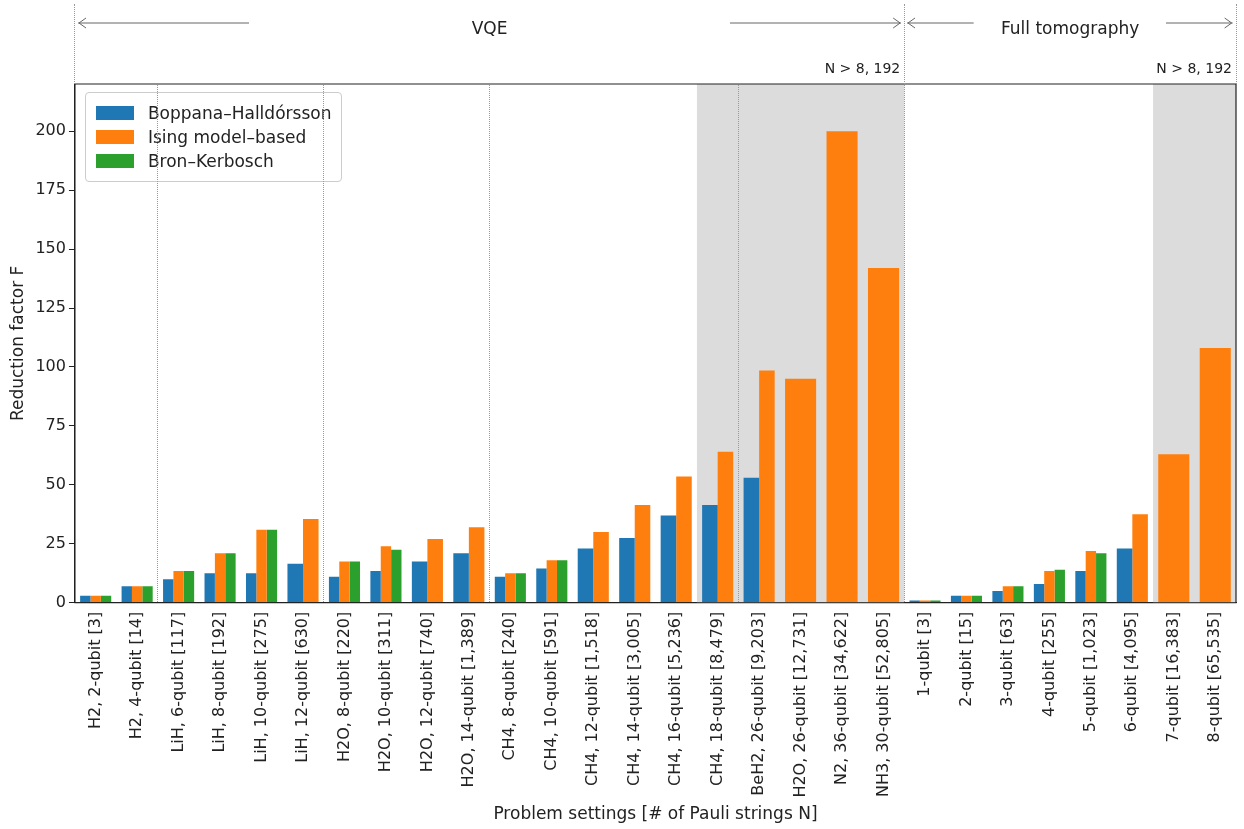 The height and width of the screenshot is (829, 1244). I want to click on x-tick-label: 6-qubit [4,095], so click(1131, 672).